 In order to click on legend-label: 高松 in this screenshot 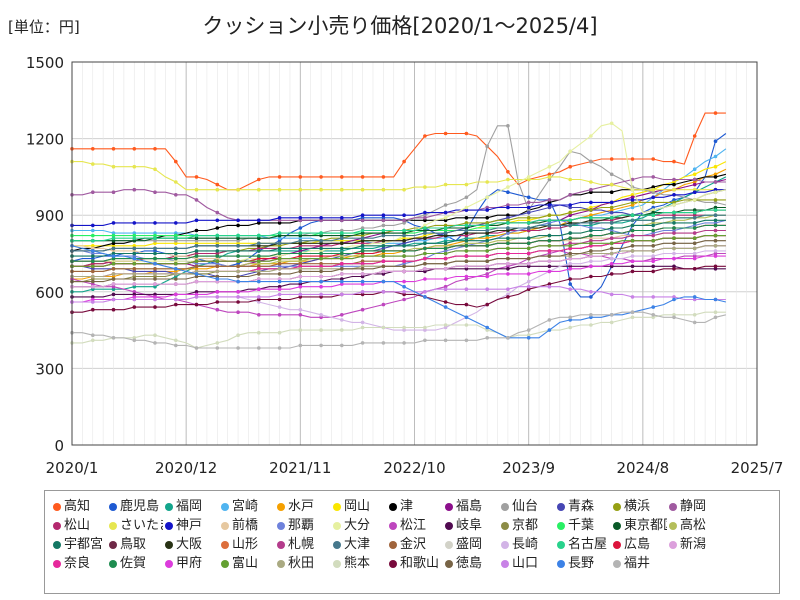, I will do `click(693, 525)`.